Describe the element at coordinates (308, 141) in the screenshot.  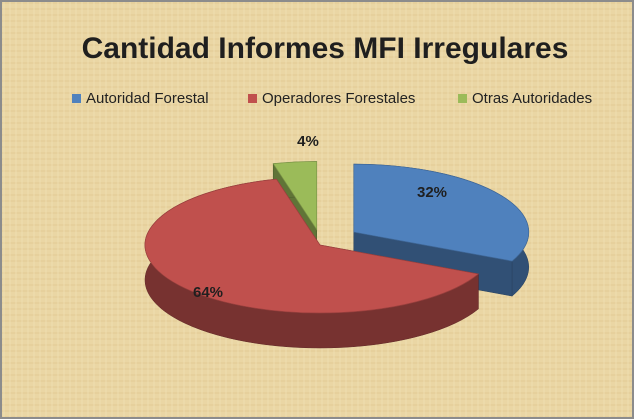
I see `data-label: 4%` at that location.